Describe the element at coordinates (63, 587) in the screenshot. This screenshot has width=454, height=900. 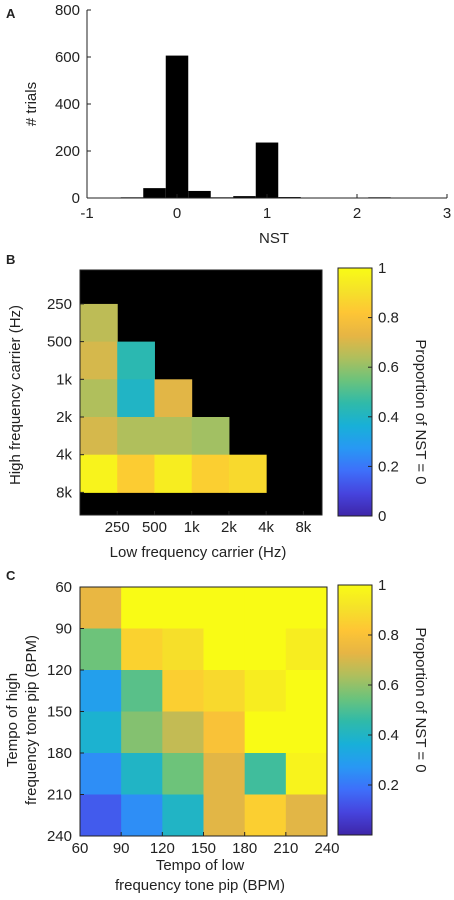
I see `panel-c-y-tick-label: 60` at that location.